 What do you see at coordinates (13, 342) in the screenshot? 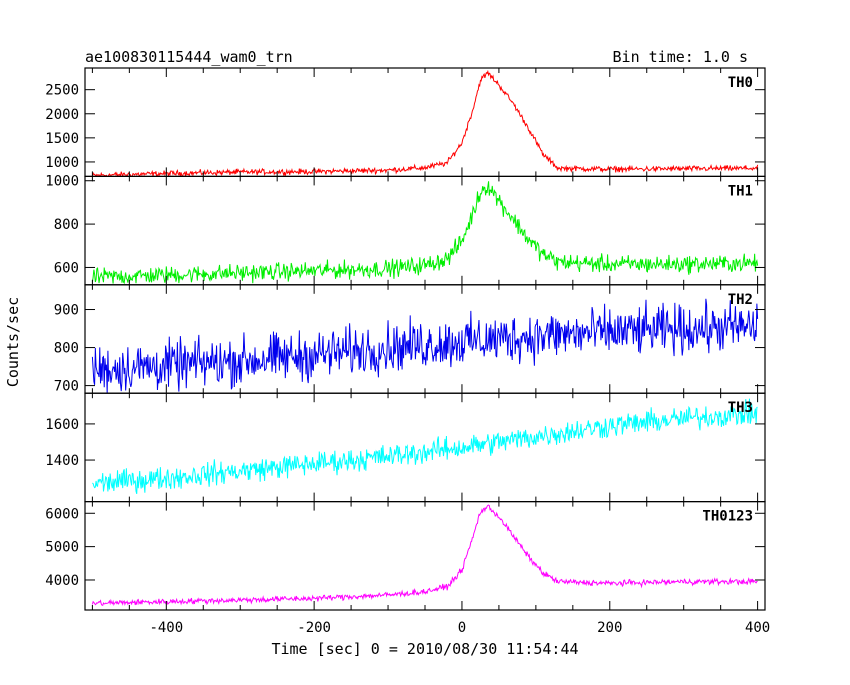
I see `y-axis-label: Counts/sec` at bounding box center [13, 342].